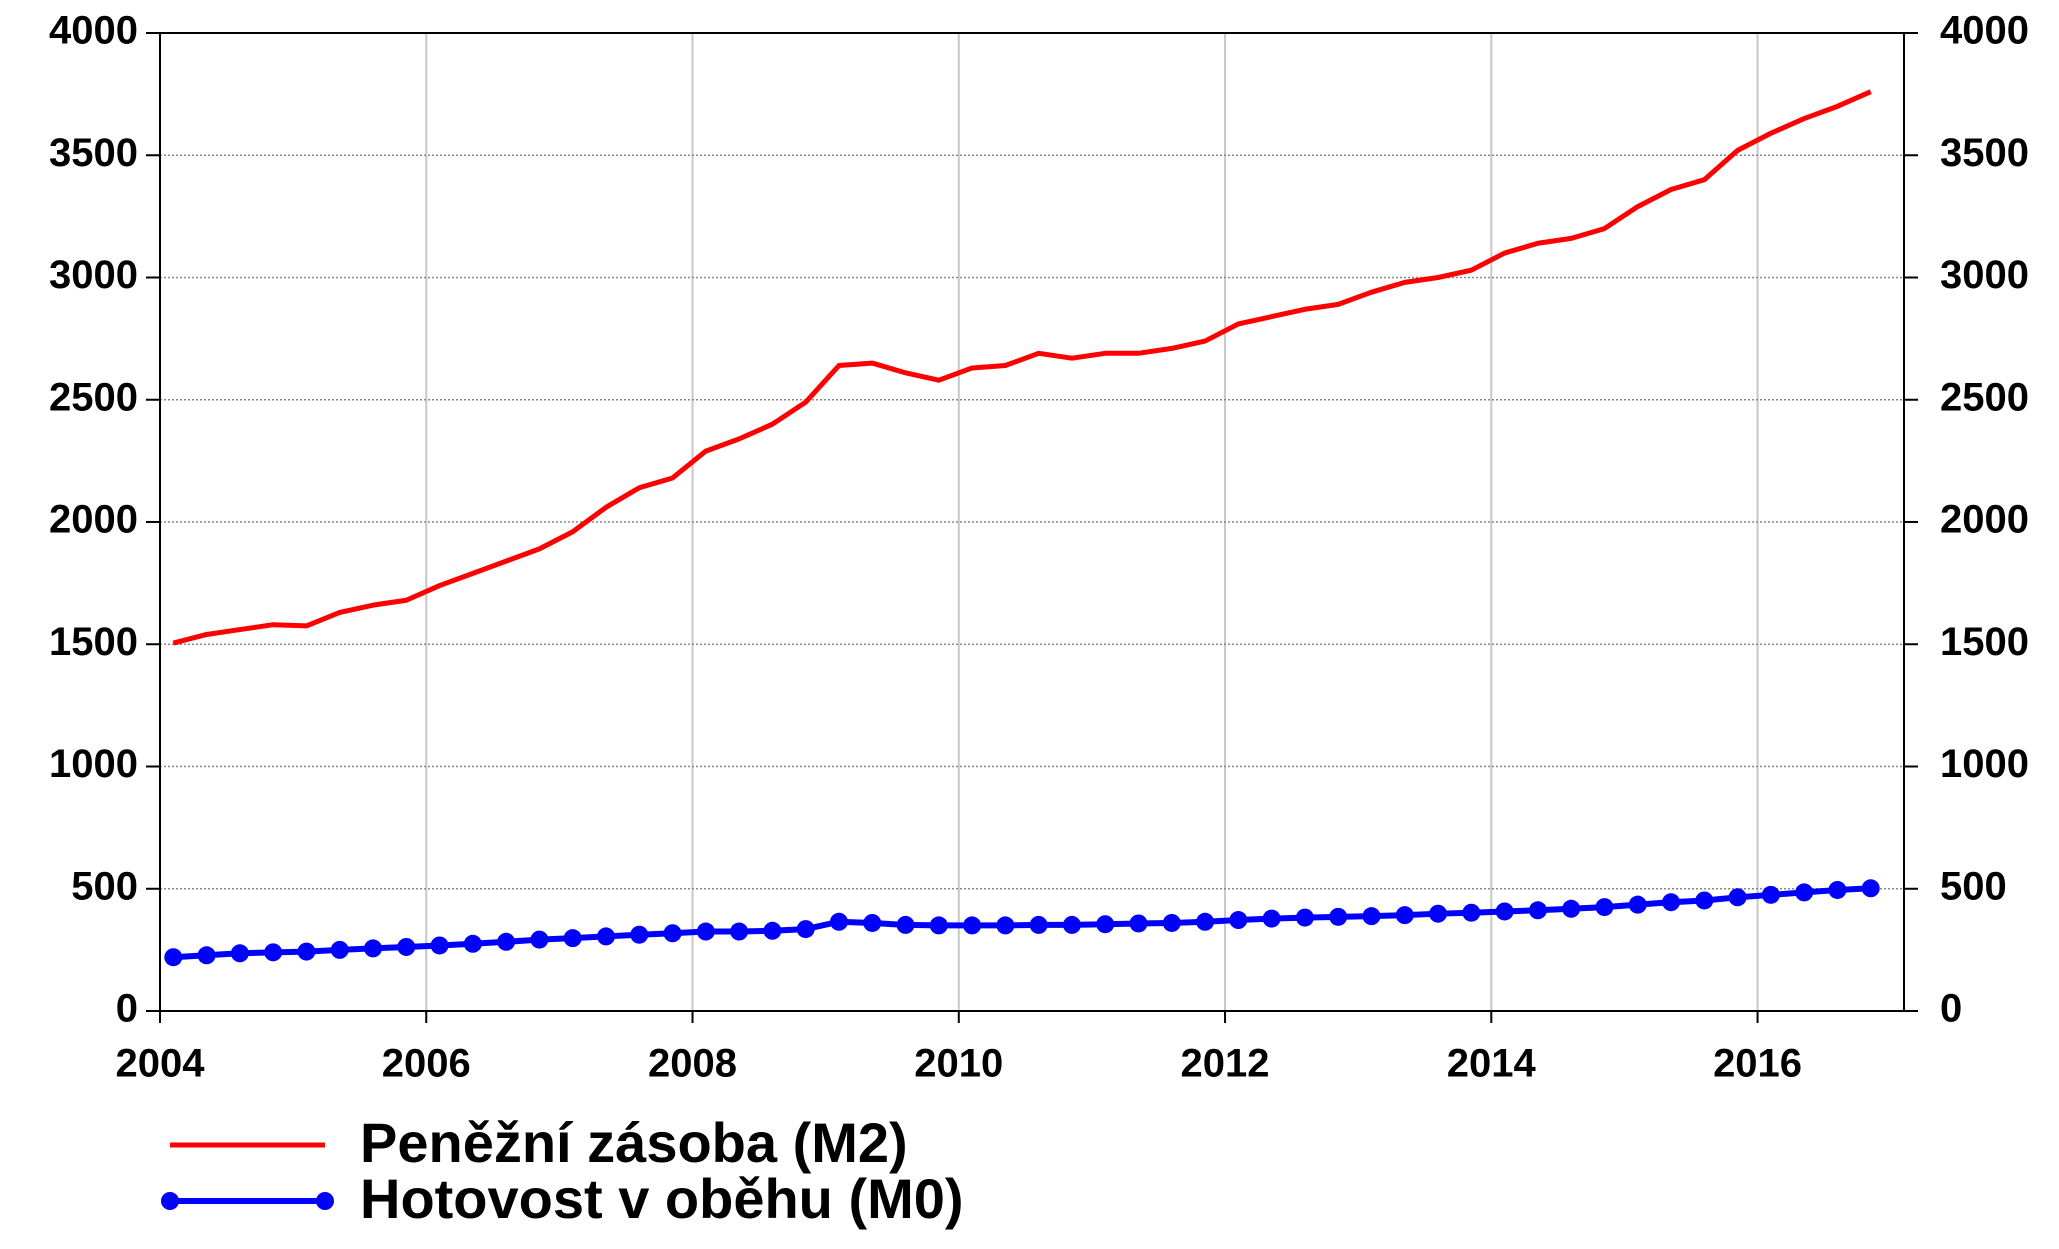  What do you see at coordinates (958, 1064) in the screenshot?
I see `x-tick-label: 2010` at bounding box center [958, 1064].